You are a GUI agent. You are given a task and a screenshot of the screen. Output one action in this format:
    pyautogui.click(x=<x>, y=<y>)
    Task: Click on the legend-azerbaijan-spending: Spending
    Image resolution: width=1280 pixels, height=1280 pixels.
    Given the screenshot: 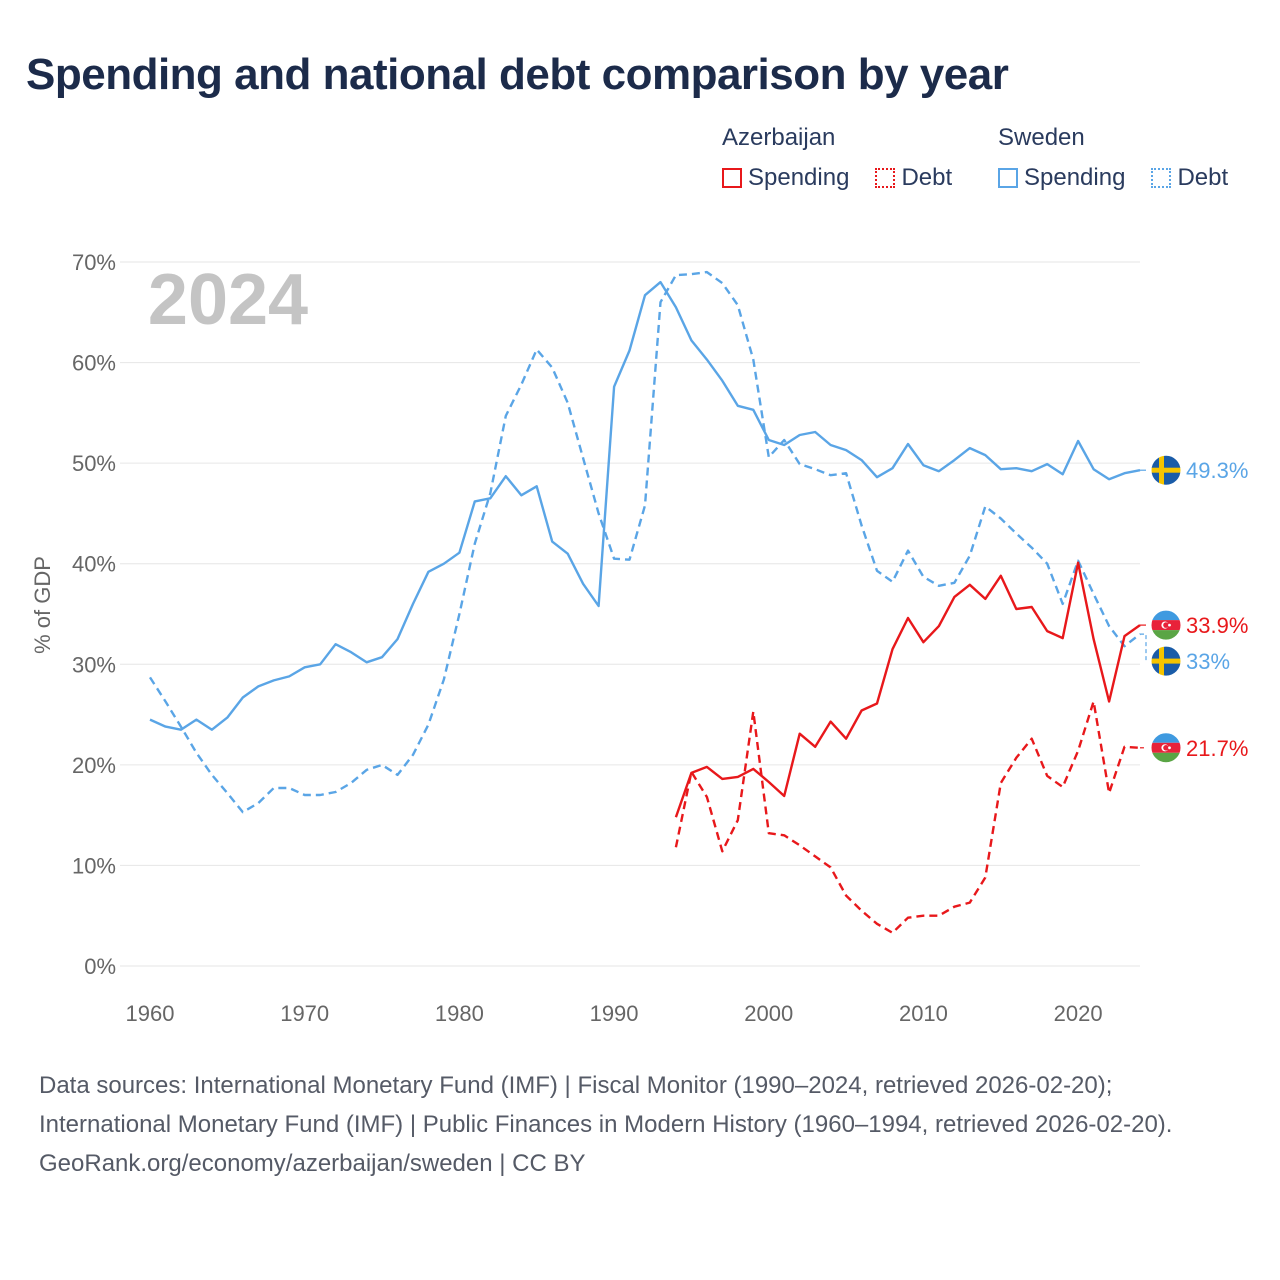 What is the action you would take?
    pyautogui.click(x=785, y=178)
    